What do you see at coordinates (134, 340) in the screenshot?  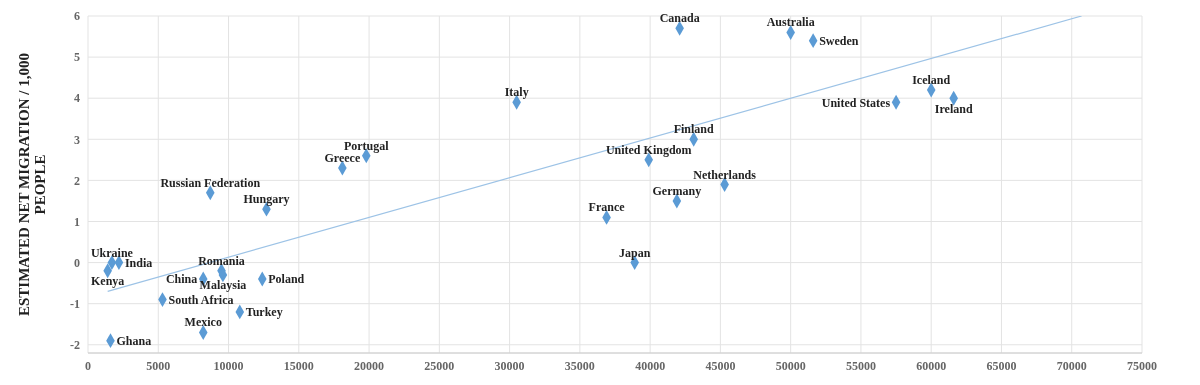 I see `annotation: Ghana` at bounding box center [134, 340].